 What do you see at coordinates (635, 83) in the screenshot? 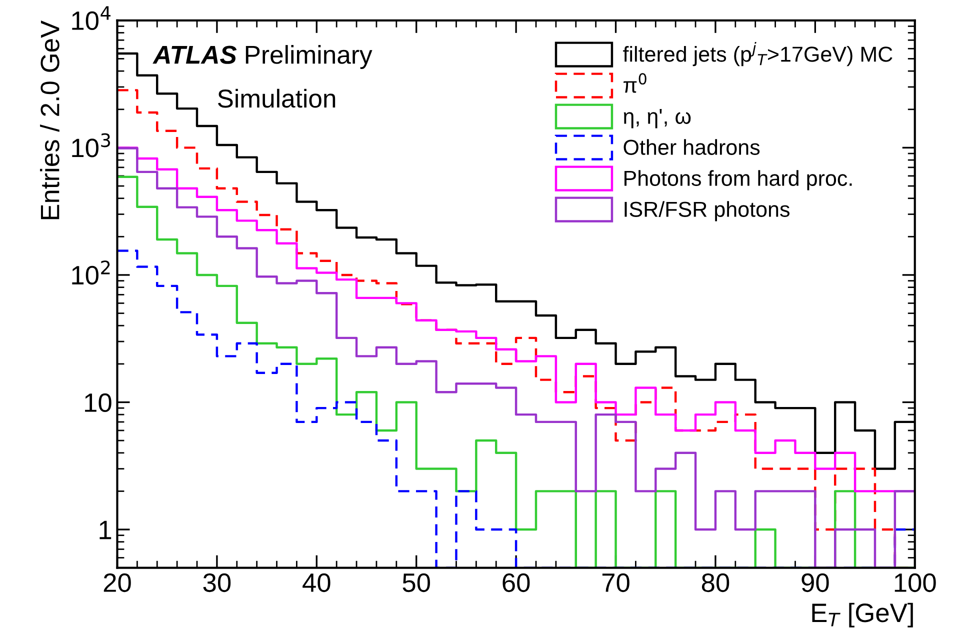
I see `legend-label: π$^{0}$` at bounding box center [635, 83].